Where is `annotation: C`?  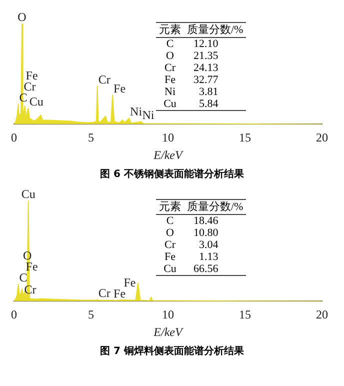 annotation: C is located at coordinates (23, 277).